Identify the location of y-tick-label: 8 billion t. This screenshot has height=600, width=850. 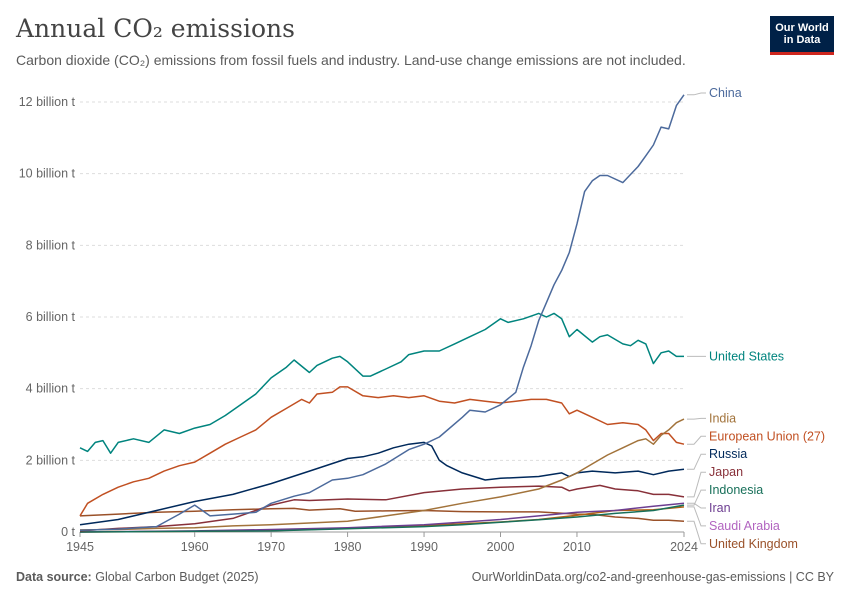
(51, 245).